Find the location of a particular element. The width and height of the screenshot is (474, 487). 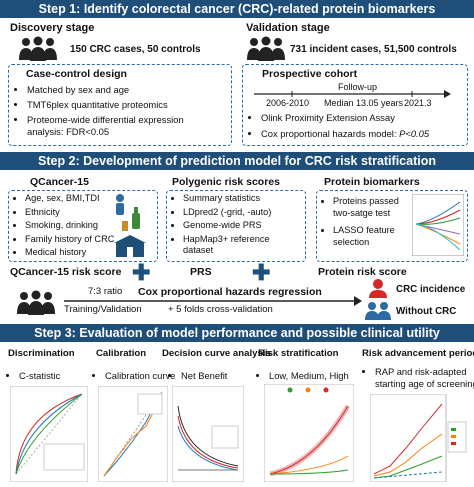

dca-title: Decision curve analysis is located at coordinates (216, 353).